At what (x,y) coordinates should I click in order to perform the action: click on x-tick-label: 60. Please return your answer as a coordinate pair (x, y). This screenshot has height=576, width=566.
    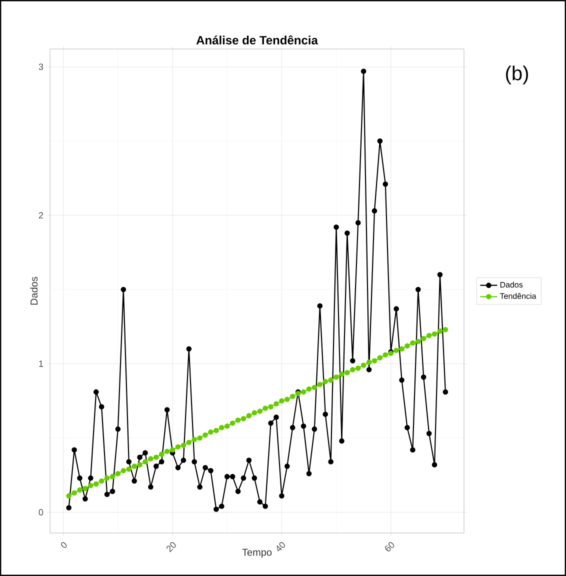
    Looking at the image, I should click on (389, 547).